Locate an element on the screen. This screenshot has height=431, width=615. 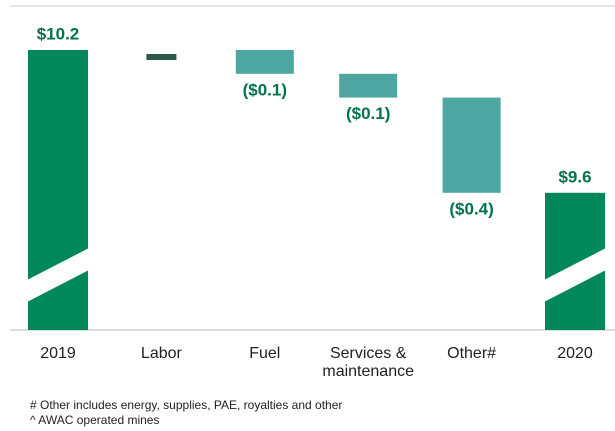
x-tick-label: Labor is located at coordinates (161, 353).